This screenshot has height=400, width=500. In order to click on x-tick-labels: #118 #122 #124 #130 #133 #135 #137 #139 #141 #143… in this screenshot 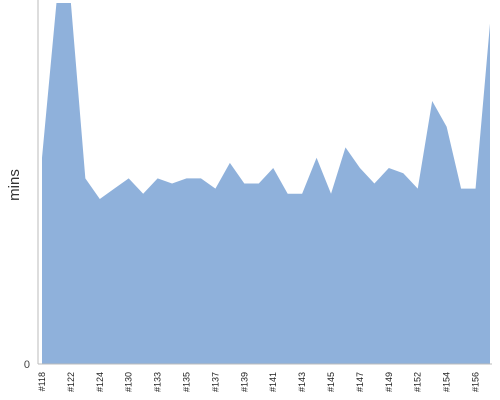, I will do `click(259, 382)`.